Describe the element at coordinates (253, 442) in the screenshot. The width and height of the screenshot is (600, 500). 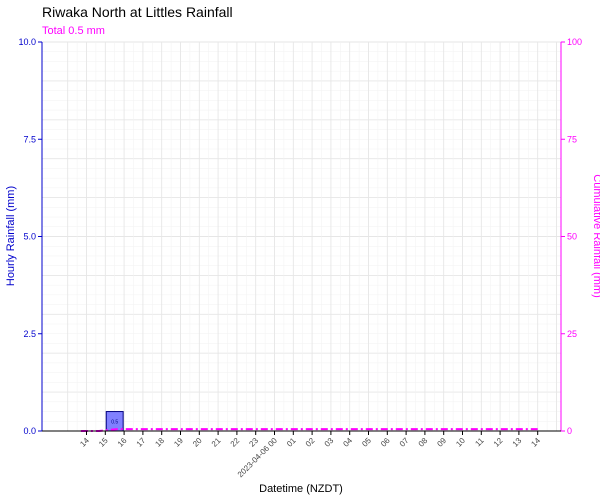
I see `x-tick-label: 23` at that location.